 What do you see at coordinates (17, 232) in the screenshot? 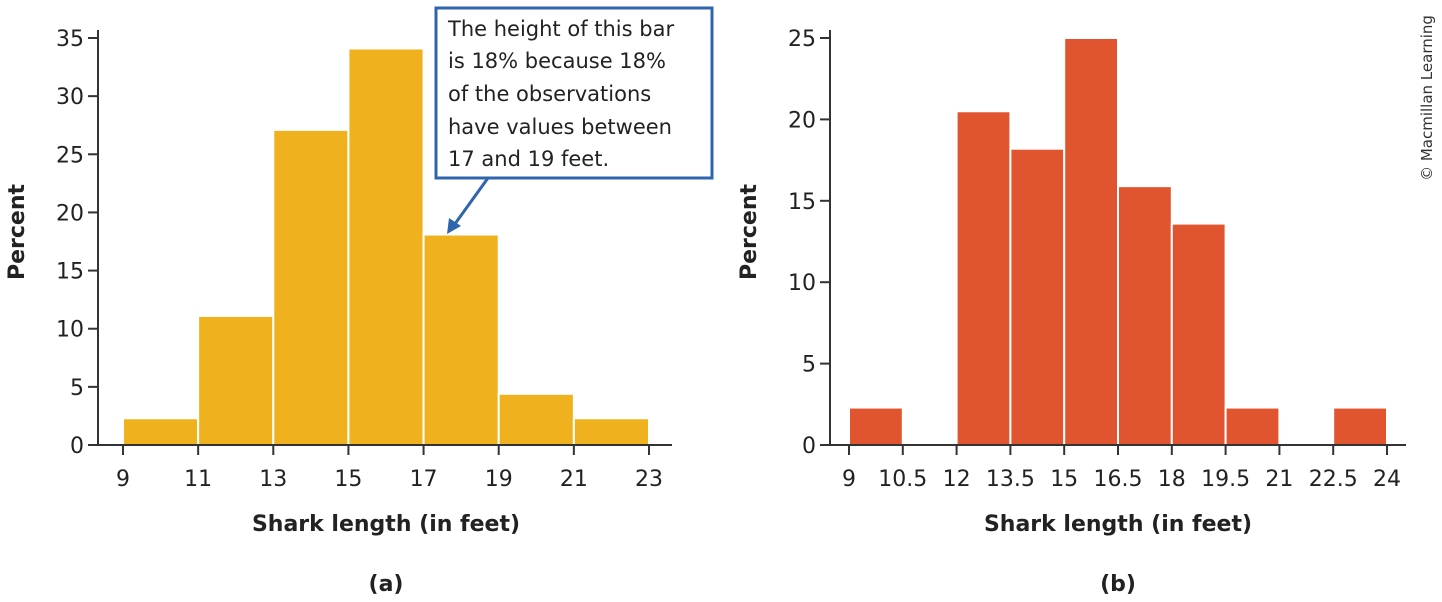
I see `panel-a-y-axis-title: Percent` at bounding box center [17, 232].